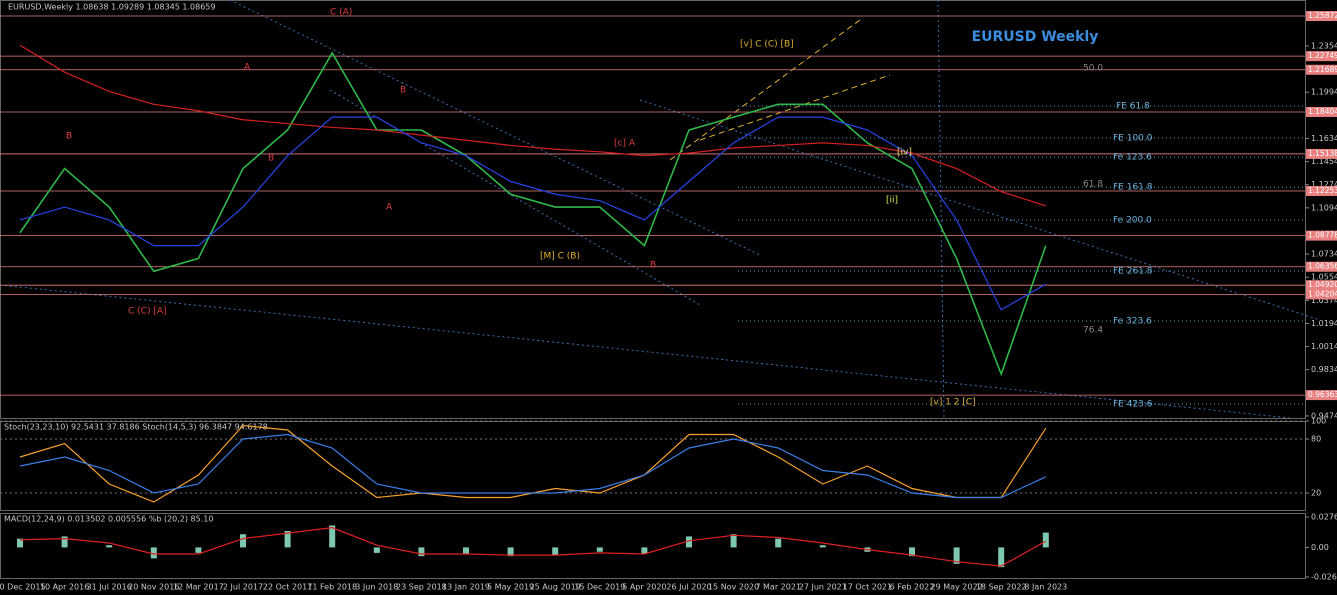 The image size is (1337, 595). I want to click on x-tick-label: 23 Sep 2018, so click(421, 587).